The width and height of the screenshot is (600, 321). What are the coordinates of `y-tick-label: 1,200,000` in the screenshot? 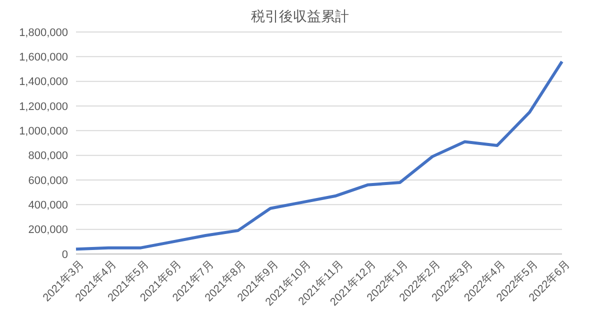 It's located at (43, 106).